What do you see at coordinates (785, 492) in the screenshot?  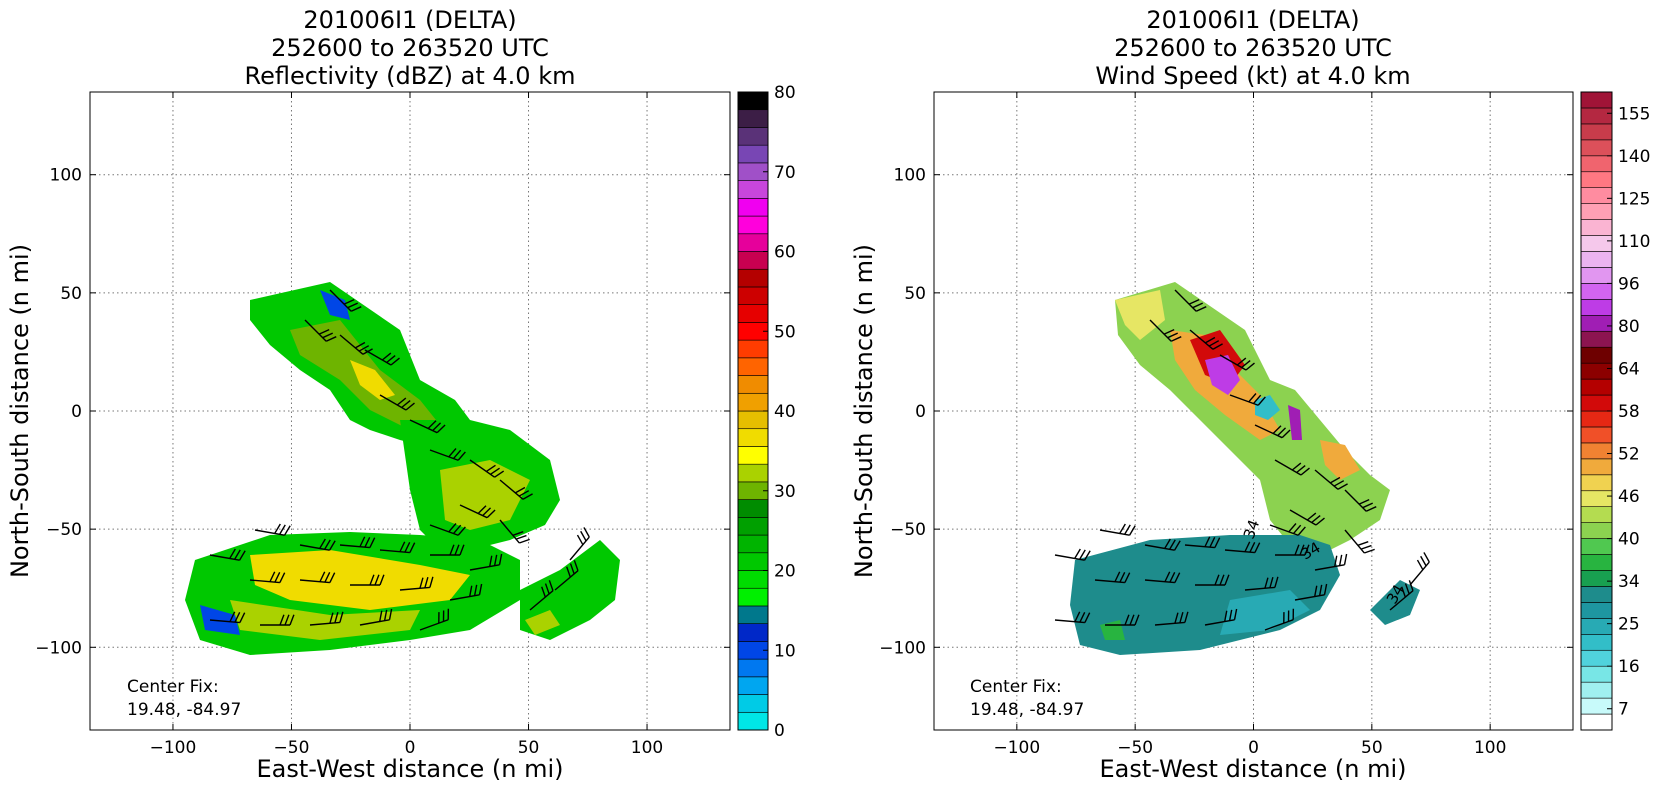 I see `refl-cbar-tick-label: 30` at bounding box center [785, 492].